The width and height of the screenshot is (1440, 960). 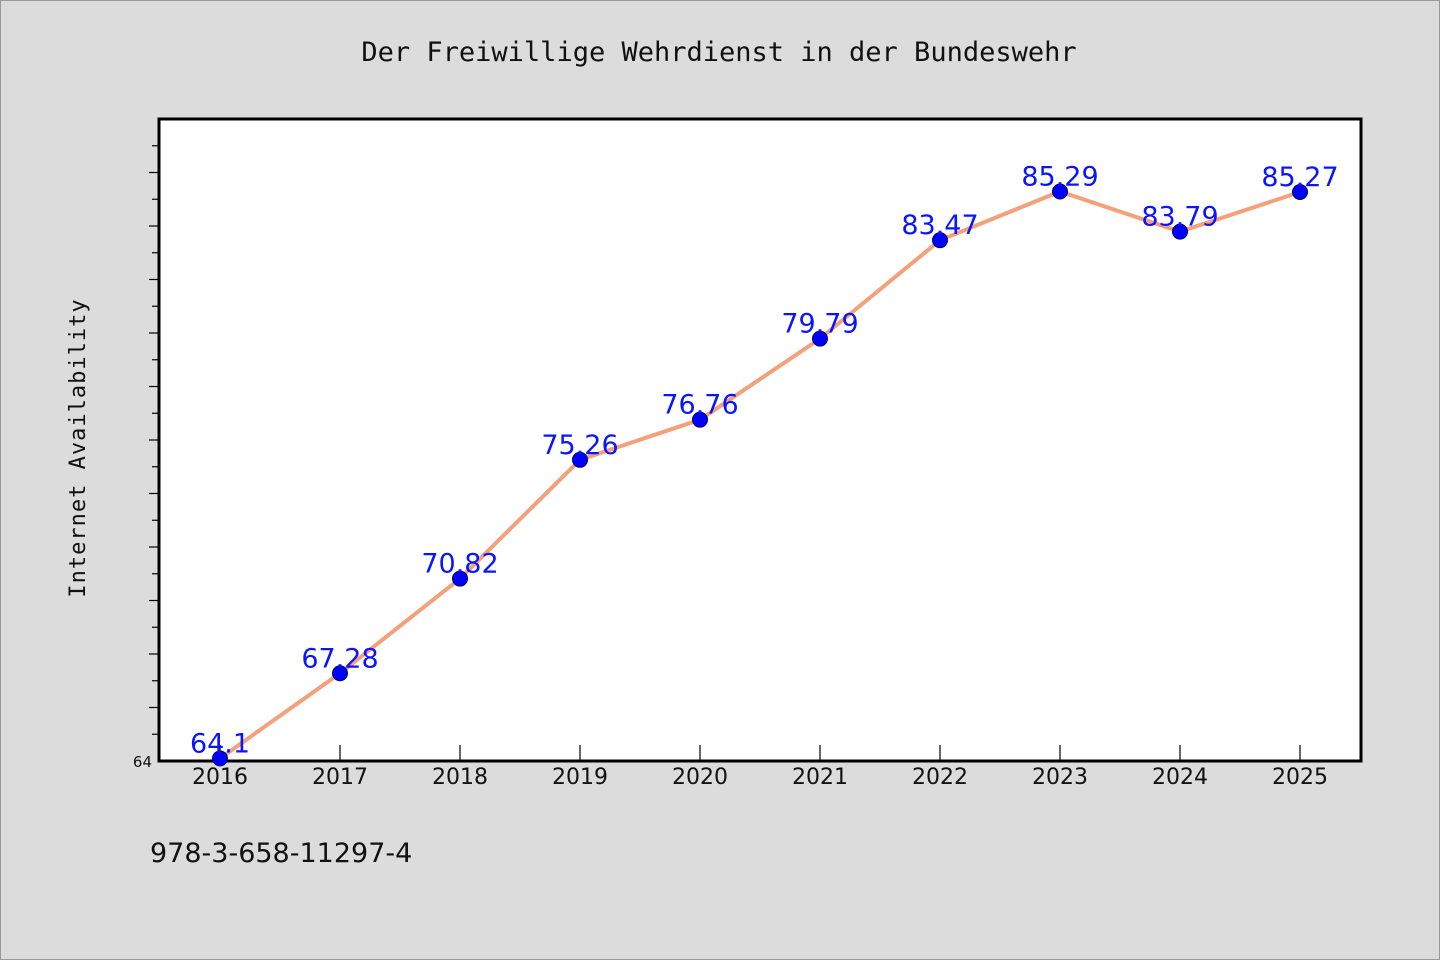 I want to click on y-tick-label: 64, so click(x=142, y=762).